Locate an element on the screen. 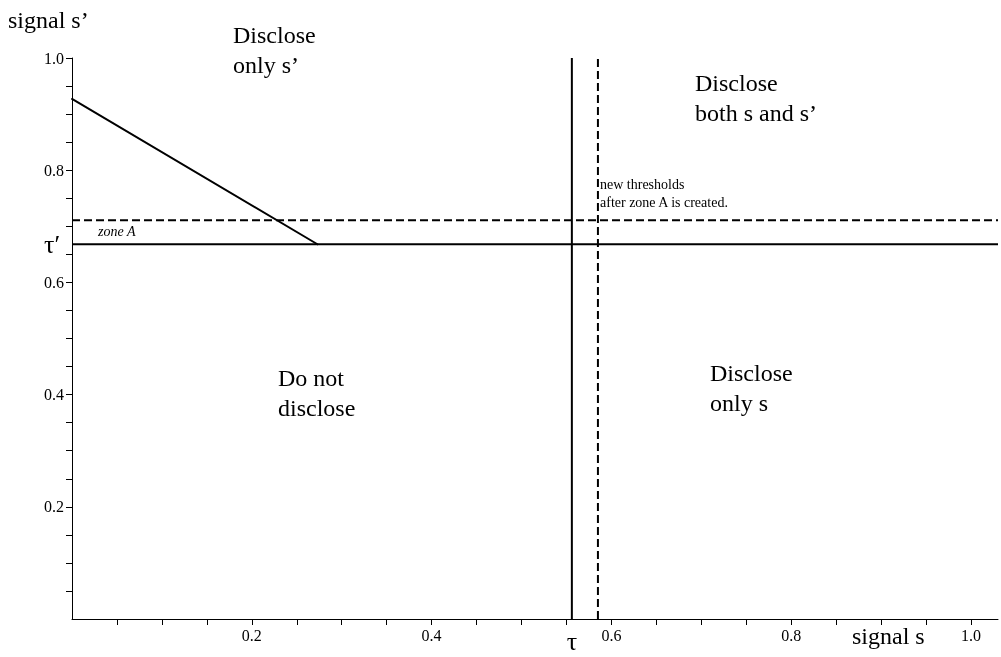 Image resolution: width=1001 pixels, height=657 pixels. y-tick-label: 0.4 is located at coordinates (54, 395).